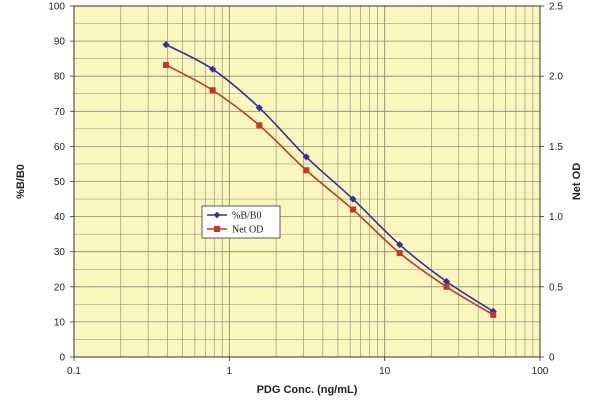 Image resolution: width=600 pixels, height=400 pixels. Describe the element at coordinates (385, 371) in the screenshot. I see `x-tick-label: 10` at that location.